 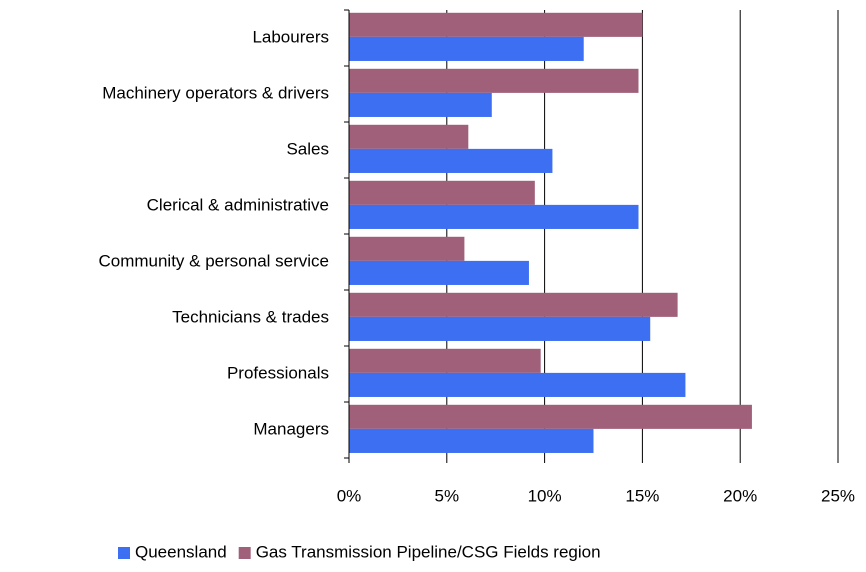 What do you see at coordinates (642, 495) in the screenshot?
I see `x-tick-label: 15%` at bounding box center [642, 495].